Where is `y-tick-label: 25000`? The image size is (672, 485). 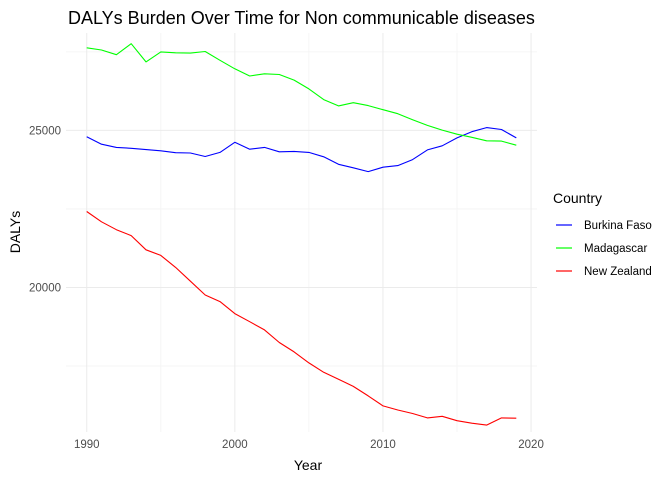 y-tick-label: 25000 is located at coordinates (45, 131).